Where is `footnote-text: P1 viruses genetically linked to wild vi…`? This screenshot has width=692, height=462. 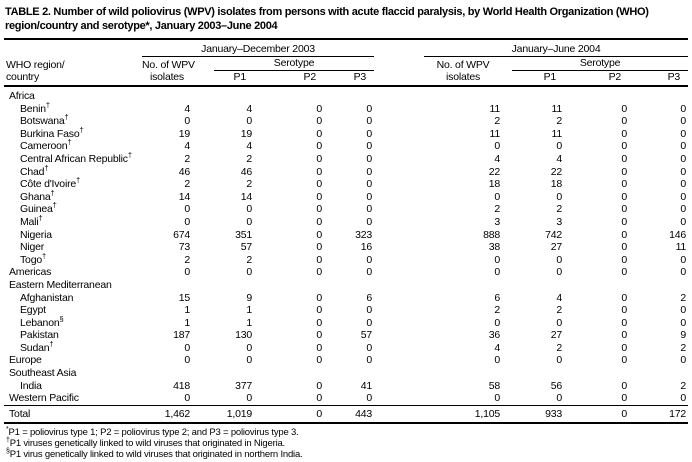
footnote-text: P1 viruses genetically linked to wild vi… is located at coordinates (147, 444).